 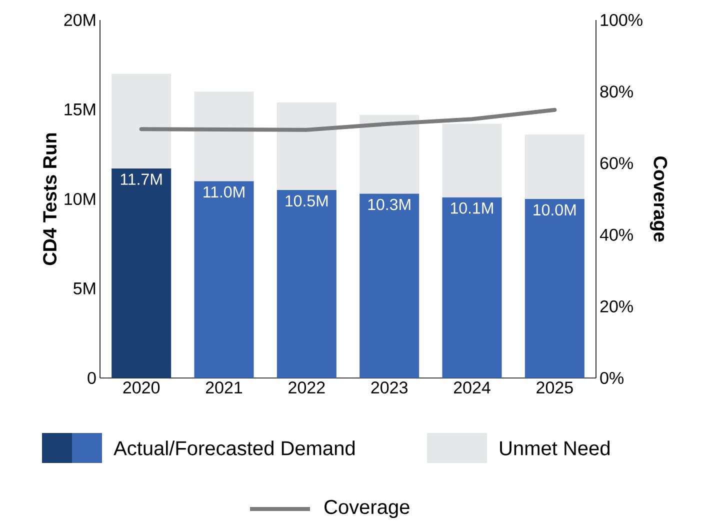 What do you see at coordinates (80, 198) in the screenshot?
I see `y-tick-label: 10M` at bounding box center [80, 198].